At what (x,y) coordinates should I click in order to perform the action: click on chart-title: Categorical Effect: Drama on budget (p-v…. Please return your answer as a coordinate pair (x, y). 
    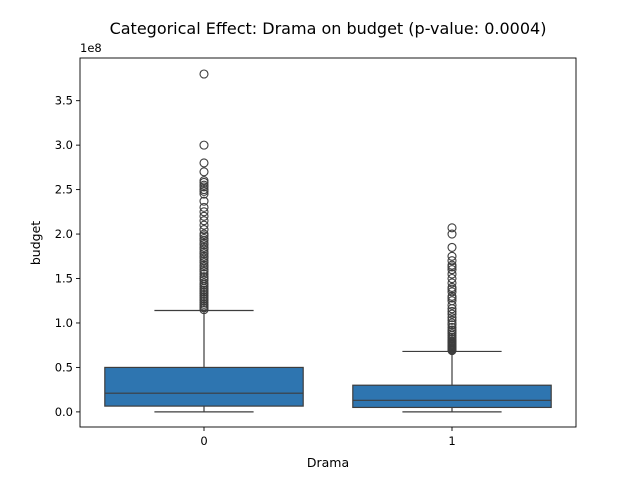
    Looking at the image, I should click on (328, 28).